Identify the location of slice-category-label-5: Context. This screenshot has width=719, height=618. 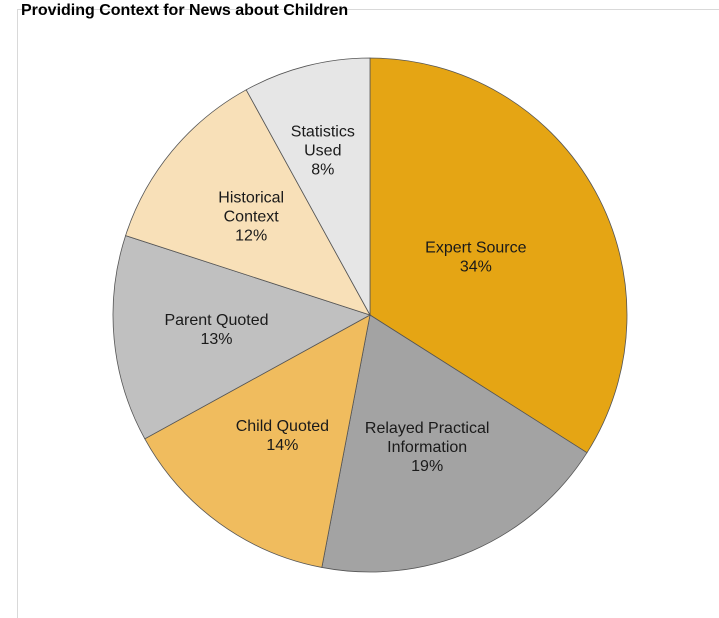
(252, 217).